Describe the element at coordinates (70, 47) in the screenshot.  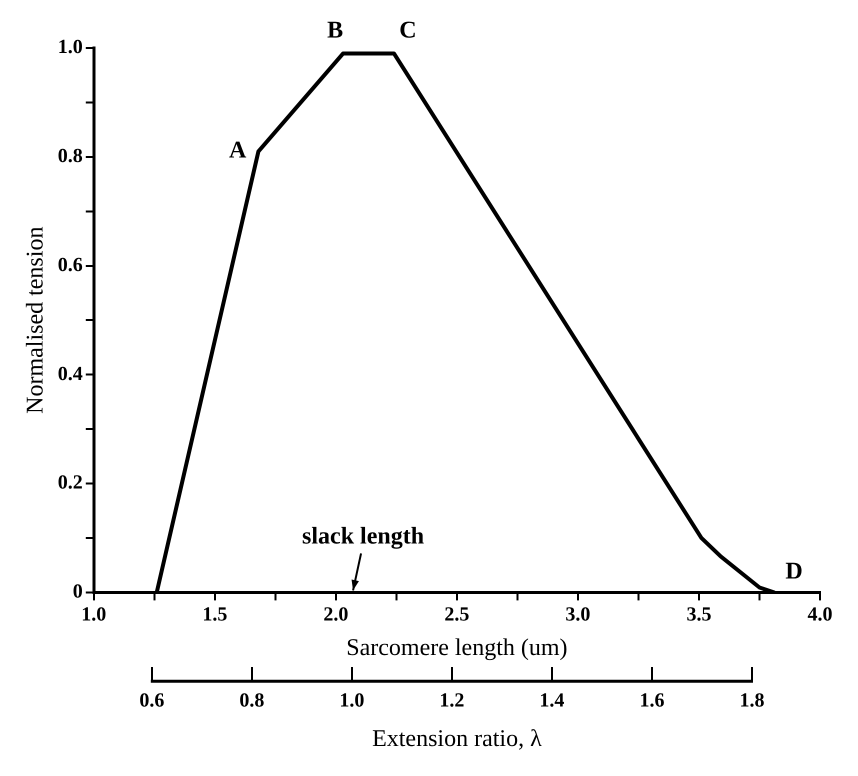
I see `y-tick-label: 1.0` at that location.